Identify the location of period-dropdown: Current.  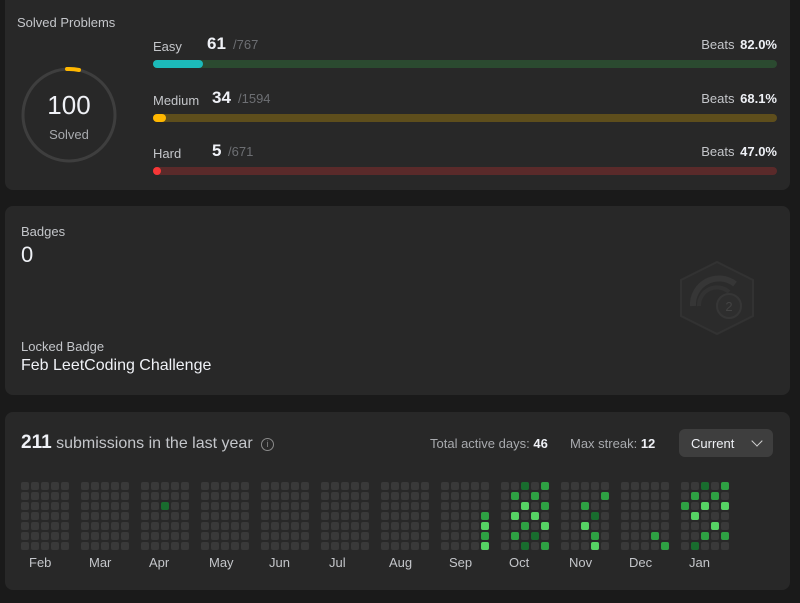
(726, 443).